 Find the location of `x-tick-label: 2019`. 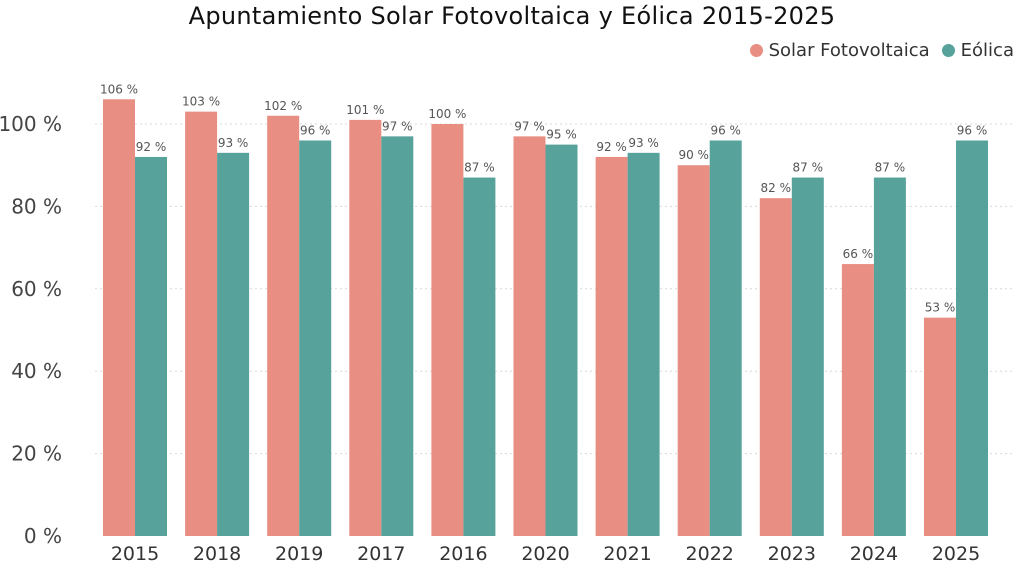

x-tick-label: 2019 is located at coordinates (299, 554).